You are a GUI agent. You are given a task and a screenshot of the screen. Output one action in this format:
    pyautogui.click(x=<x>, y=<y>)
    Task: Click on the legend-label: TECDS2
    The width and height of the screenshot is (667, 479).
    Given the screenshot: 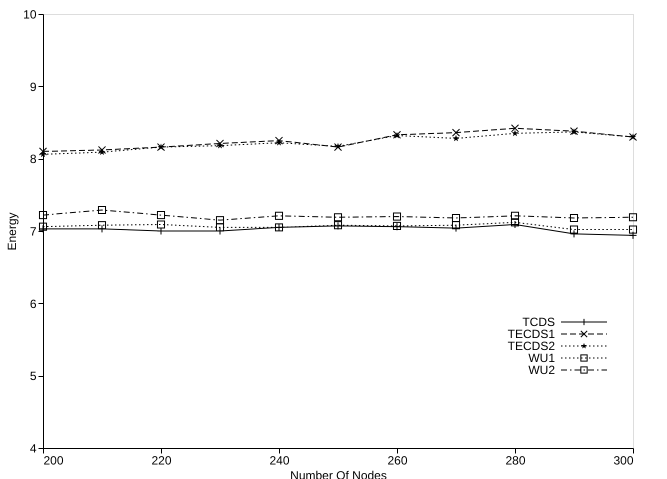 What is the action you would take?
    pyautogui.click(x=532, y=346)
    